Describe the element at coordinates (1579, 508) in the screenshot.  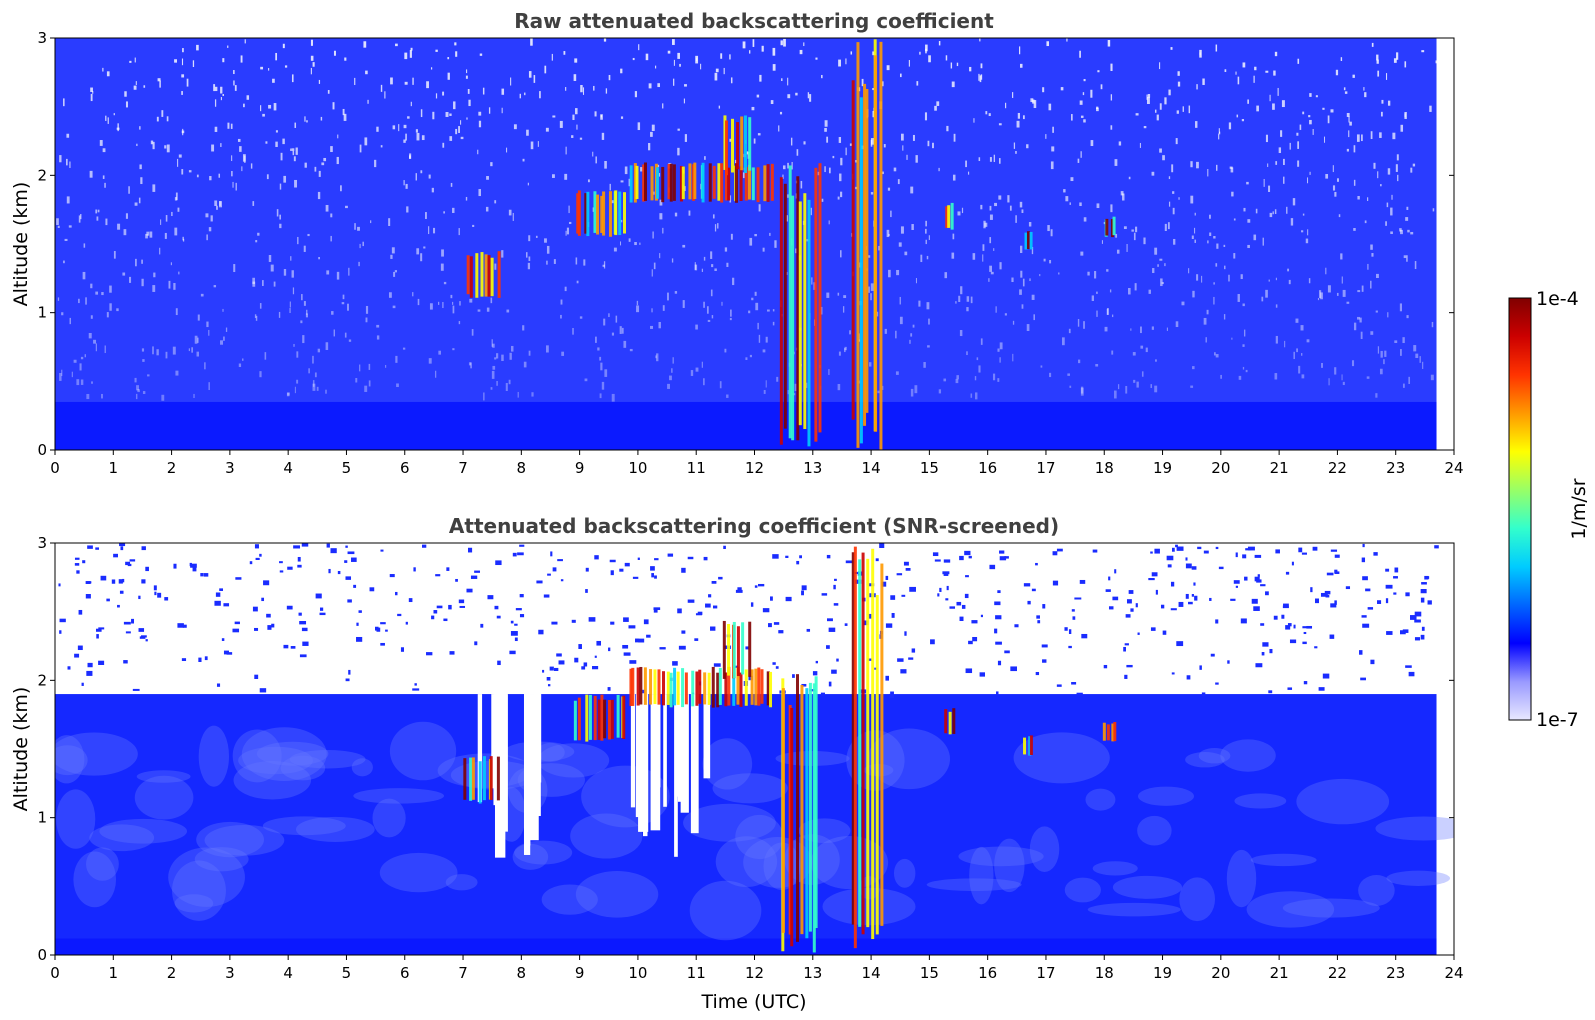
I see `colorbar-unit-label: 1/m/sr` at that location.